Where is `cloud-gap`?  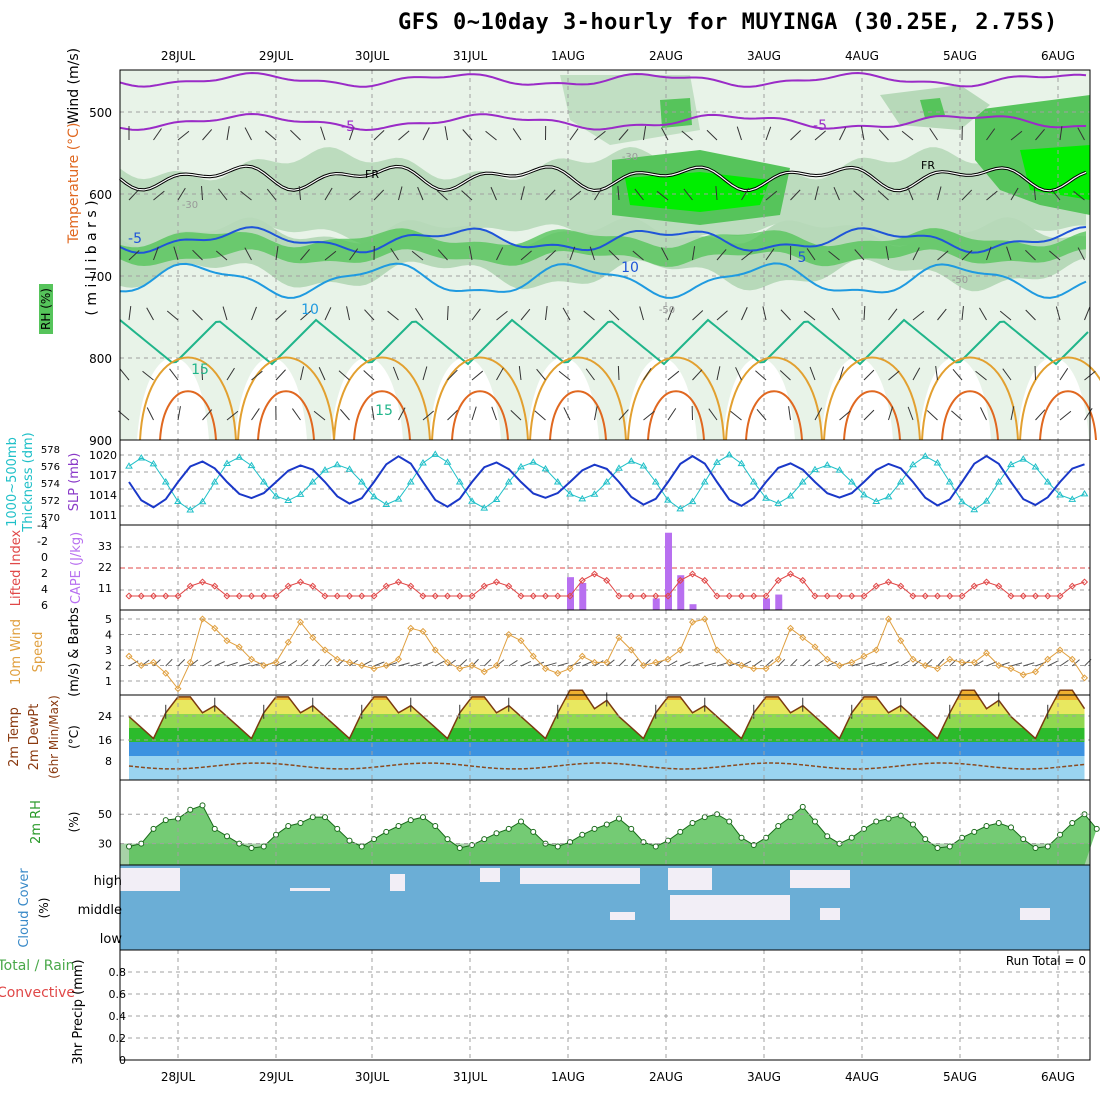
cloud-gap is located at coordinates (690, 879).